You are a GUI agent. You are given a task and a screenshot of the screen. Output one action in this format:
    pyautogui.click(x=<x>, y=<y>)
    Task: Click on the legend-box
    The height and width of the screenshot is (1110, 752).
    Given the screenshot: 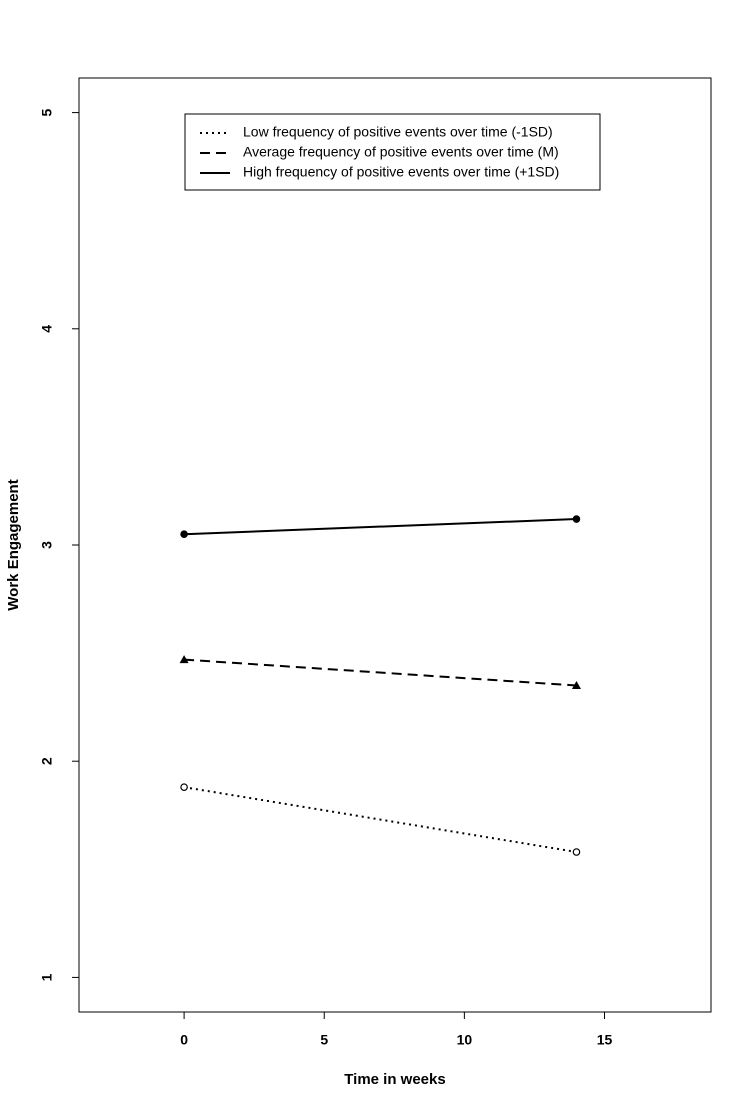 What is the action you would take?
    pyautogui.click(x=392, y=152)
    